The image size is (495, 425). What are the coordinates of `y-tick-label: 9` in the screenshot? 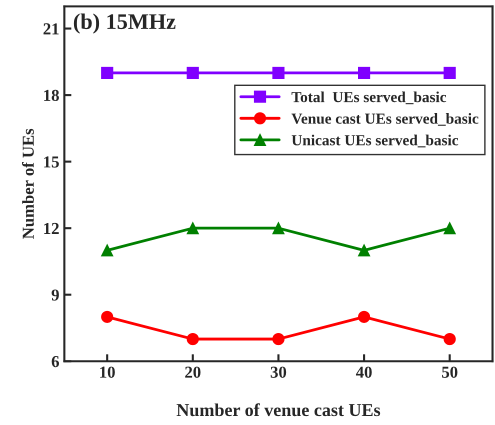 It's located at (55, 295).